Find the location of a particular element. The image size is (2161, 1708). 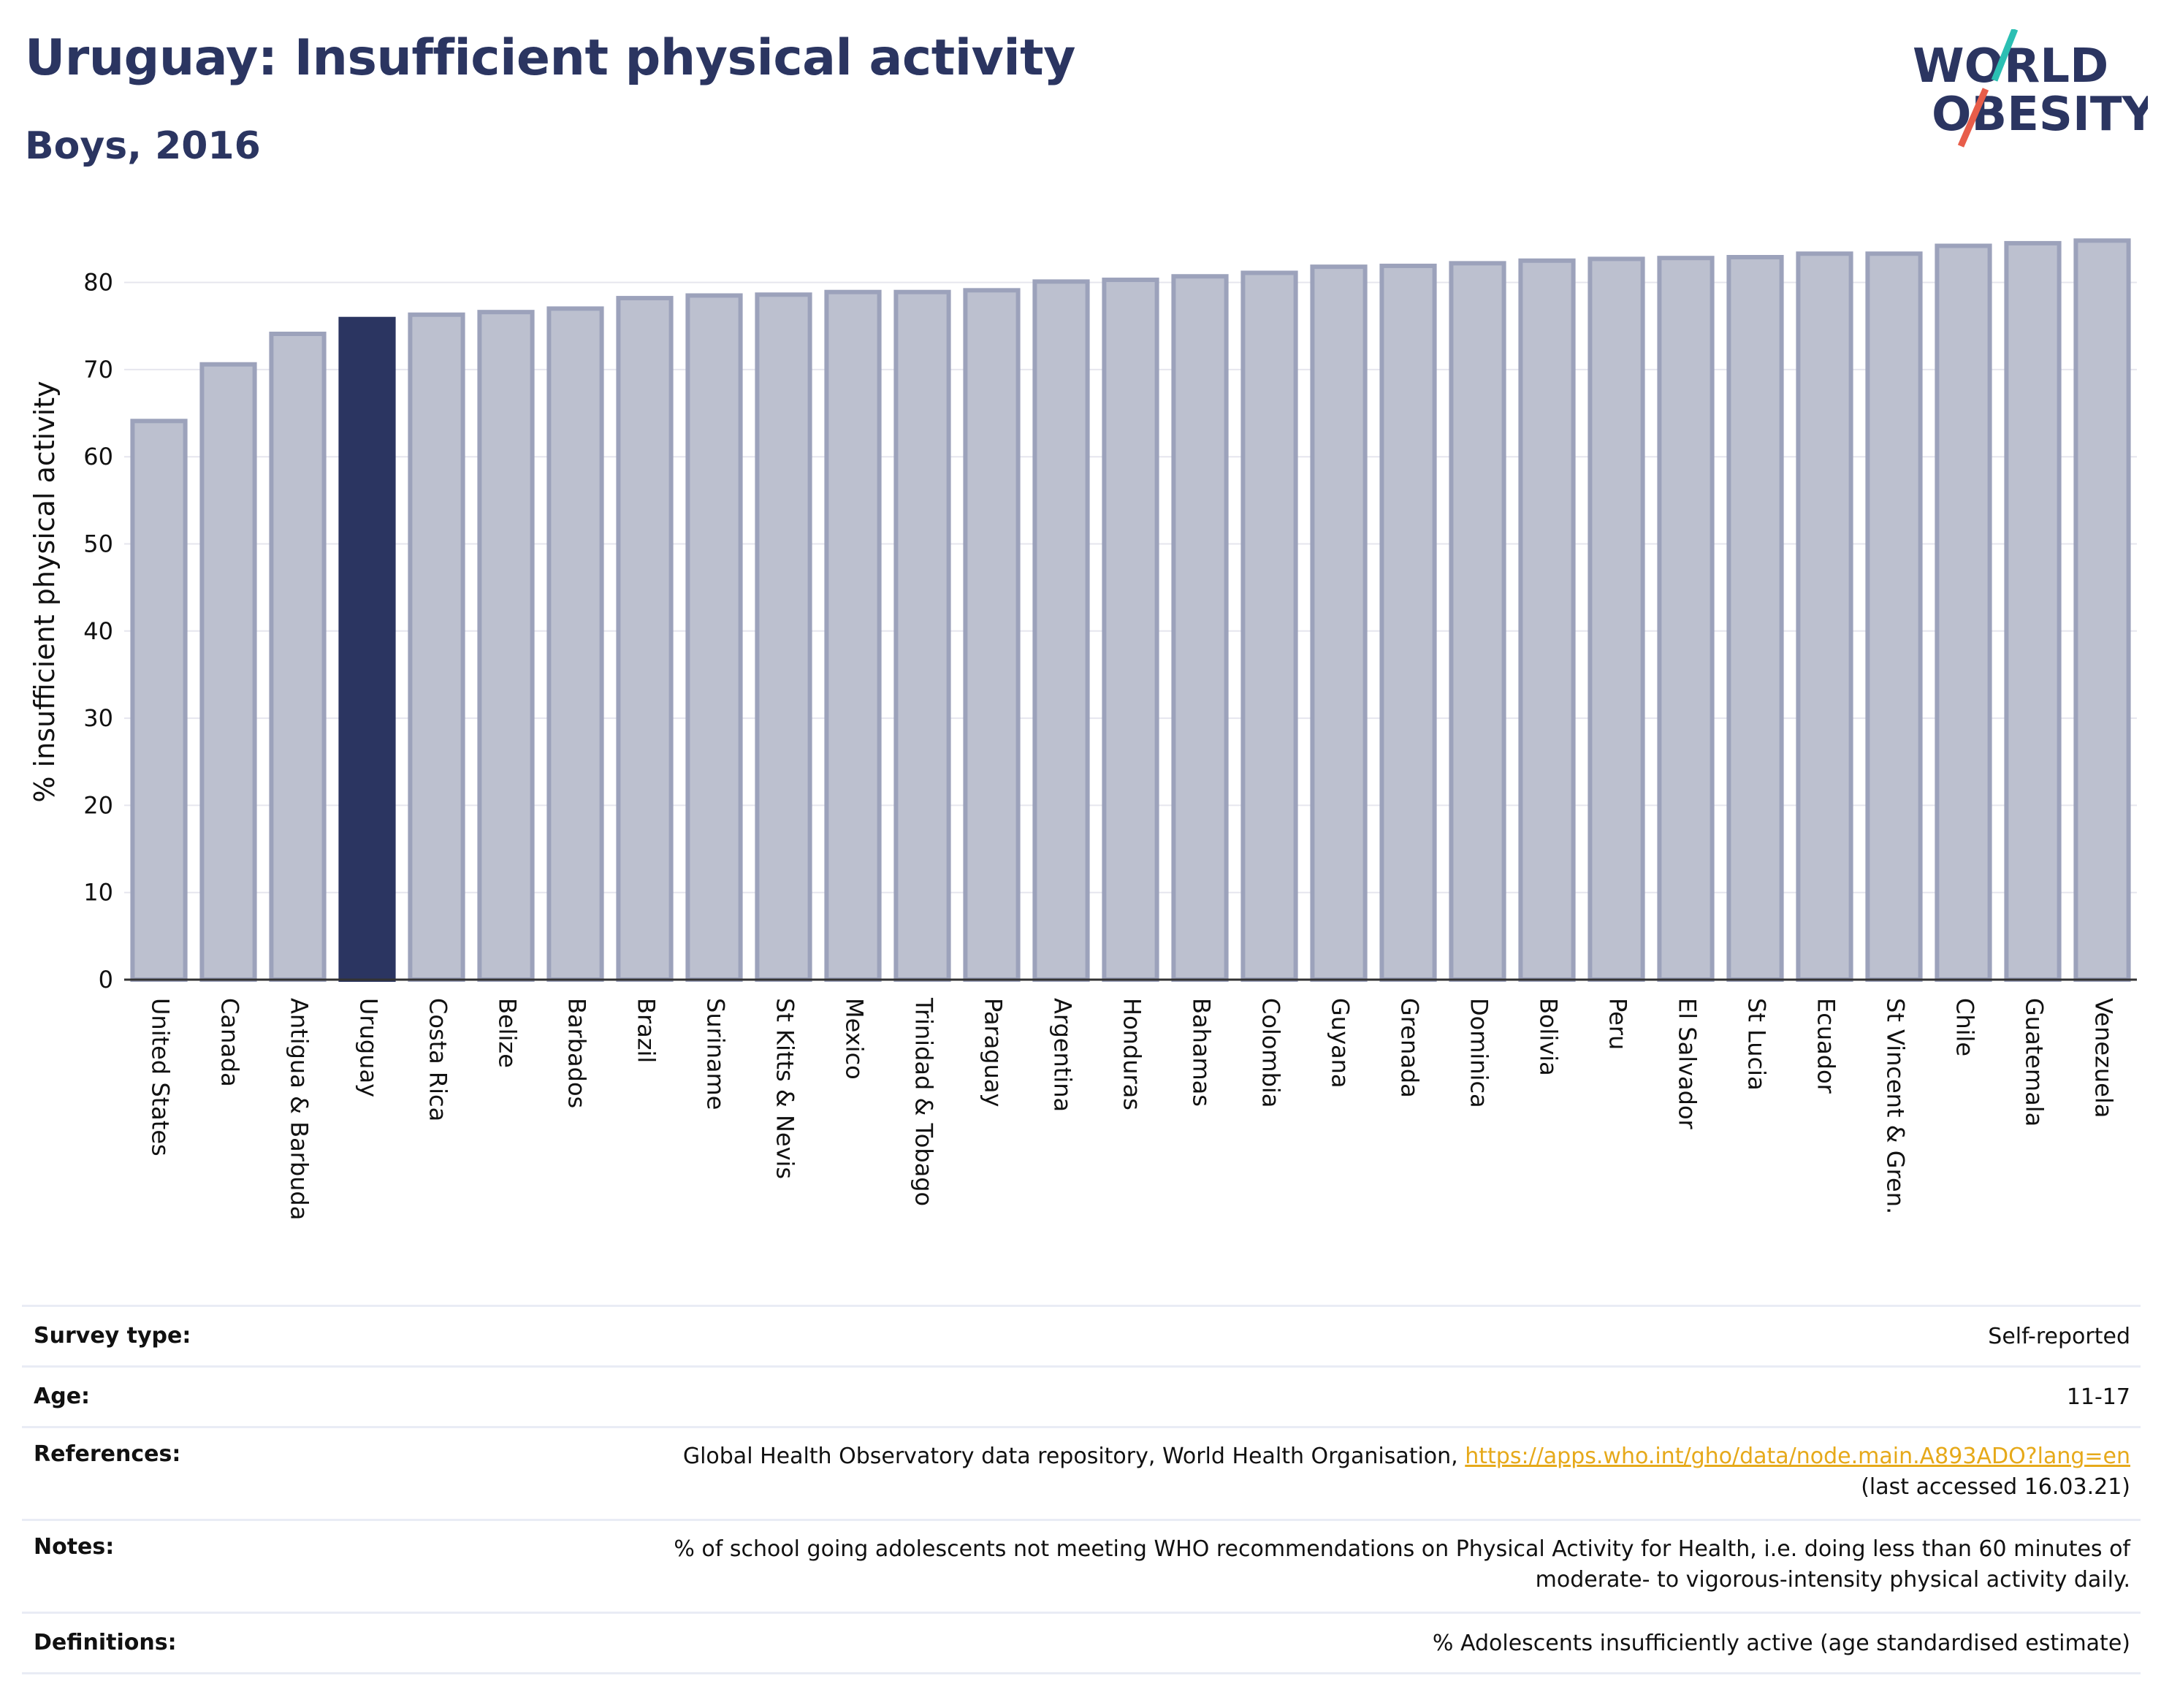

y-tick-label: 30 is located at coordinates (98, 718).